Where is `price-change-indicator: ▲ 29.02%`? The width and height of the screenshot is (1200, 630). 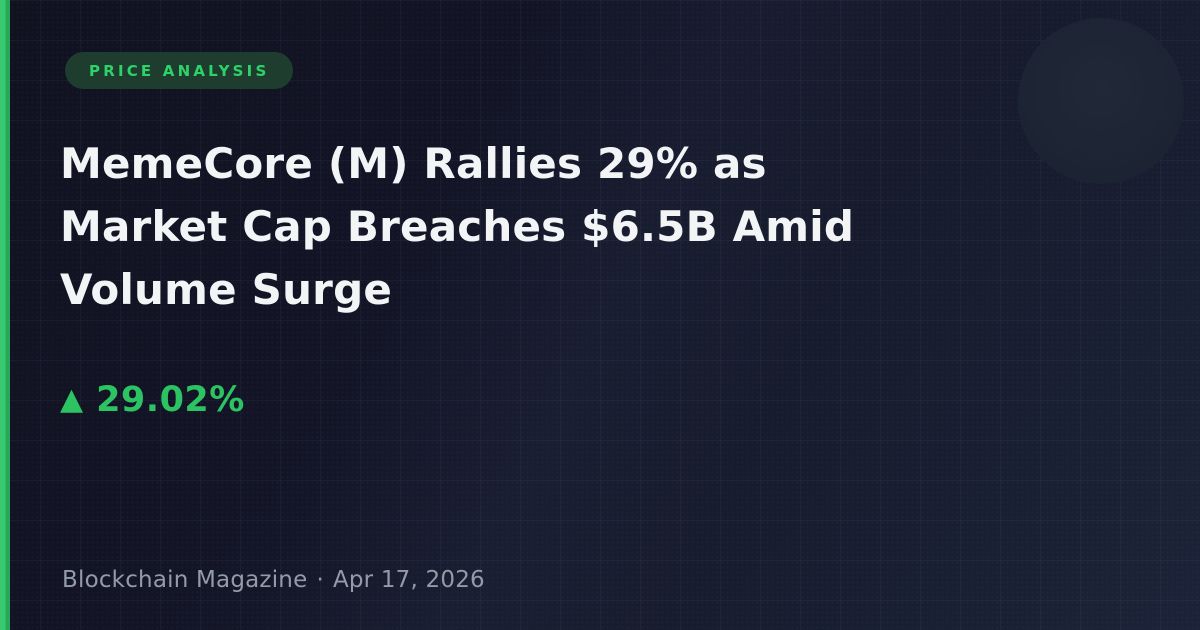
price-change-indicator: ▲ 29.02% is located at coordinates (152, 400).